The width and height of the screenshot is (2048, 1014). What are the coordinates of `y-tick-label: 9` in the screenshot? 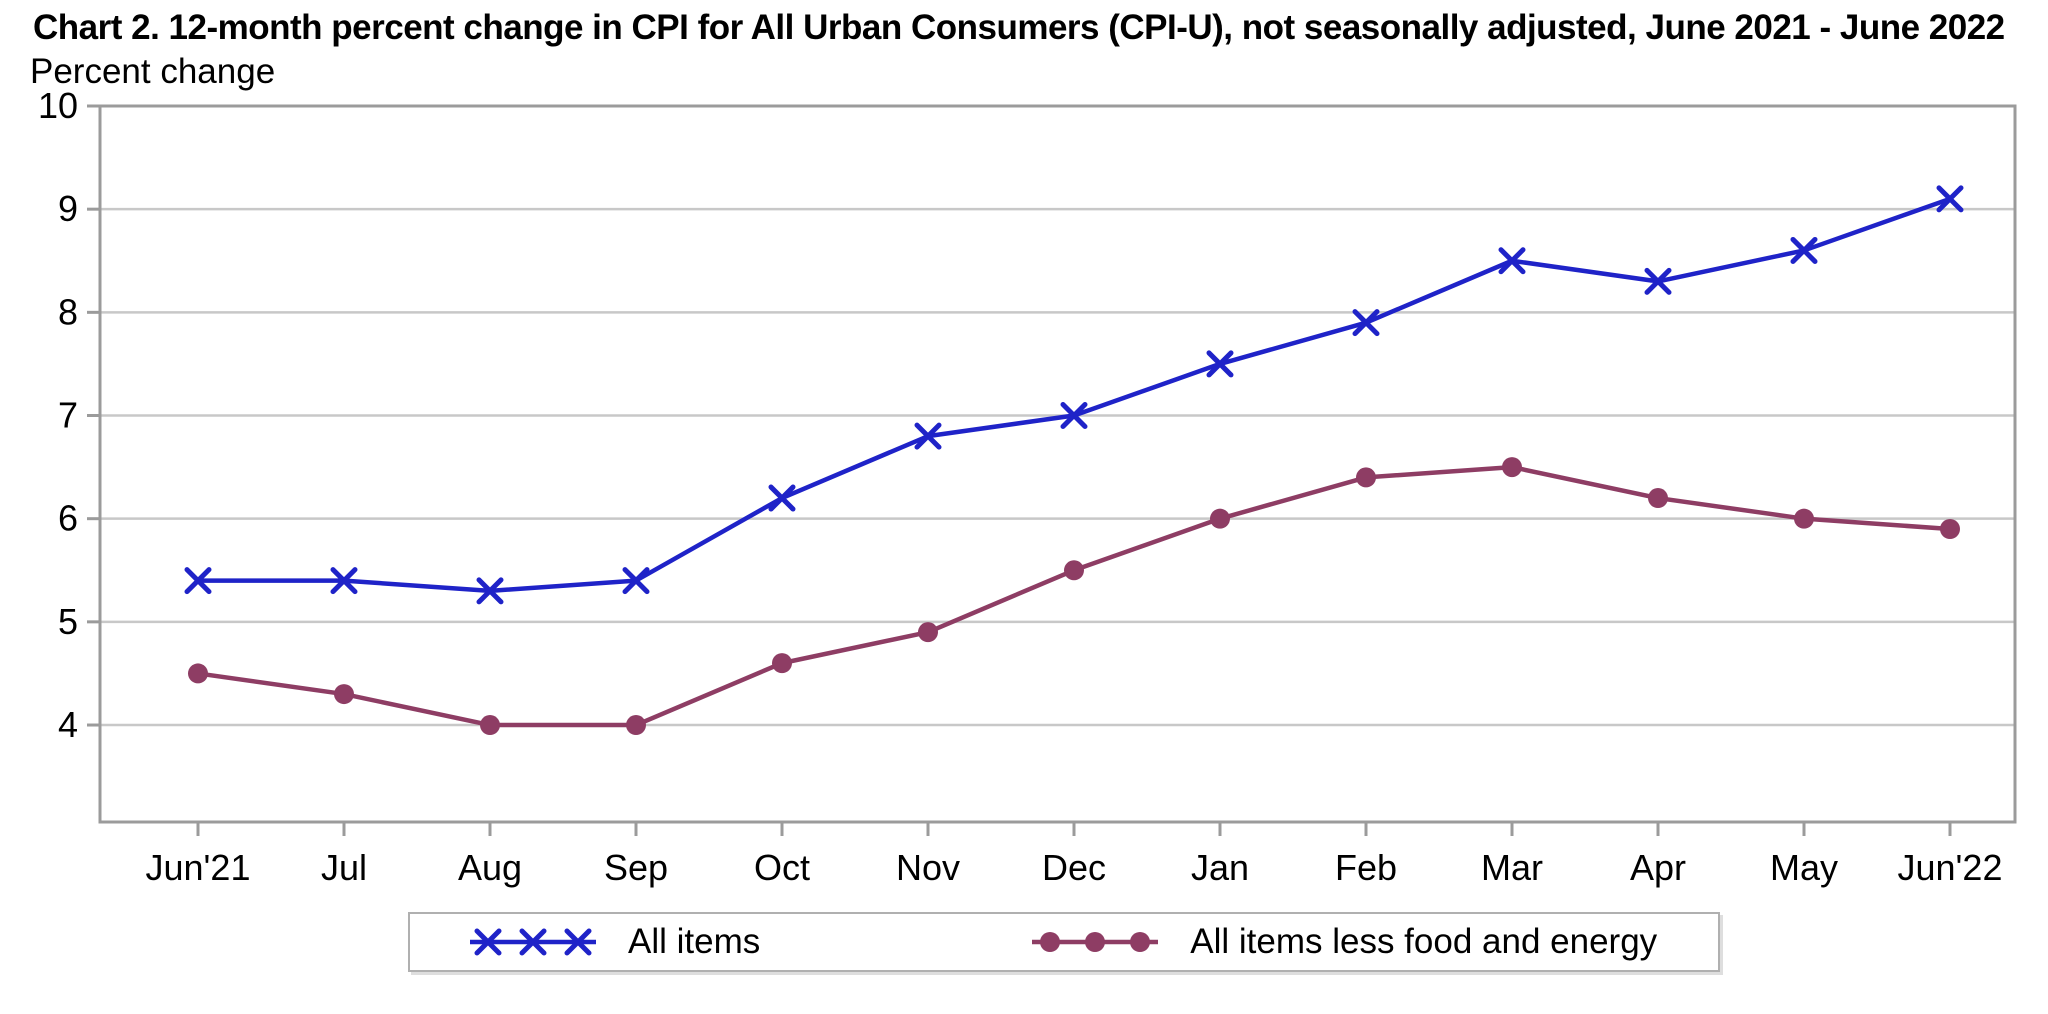 It's located at (68, 208).